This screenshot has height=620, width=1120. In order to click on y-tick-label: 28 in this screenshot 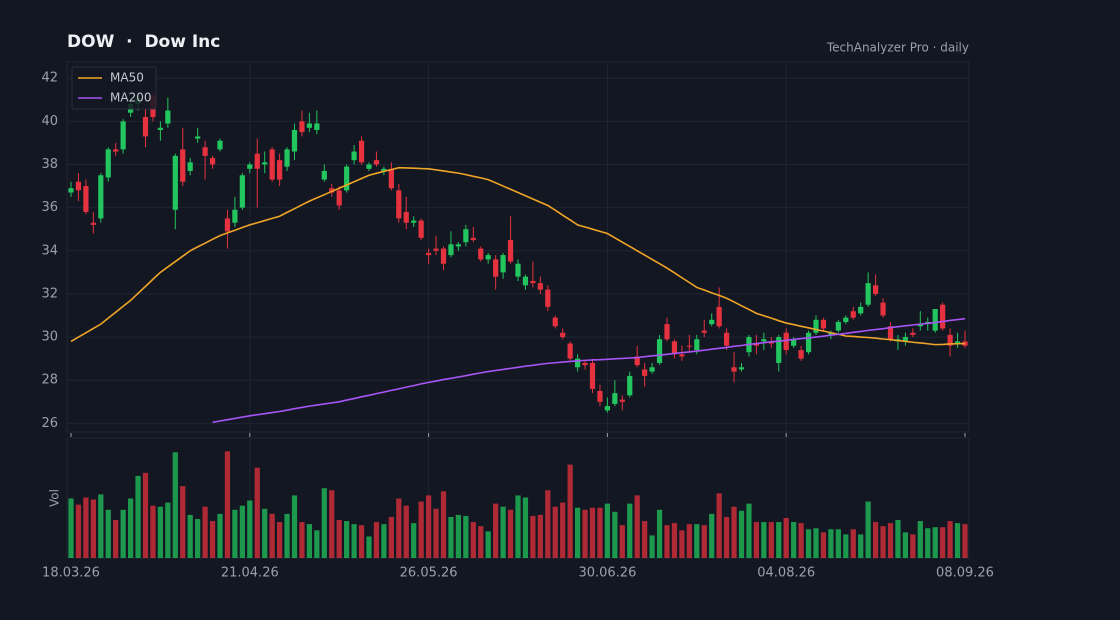, I will do `click(49, 380)`.